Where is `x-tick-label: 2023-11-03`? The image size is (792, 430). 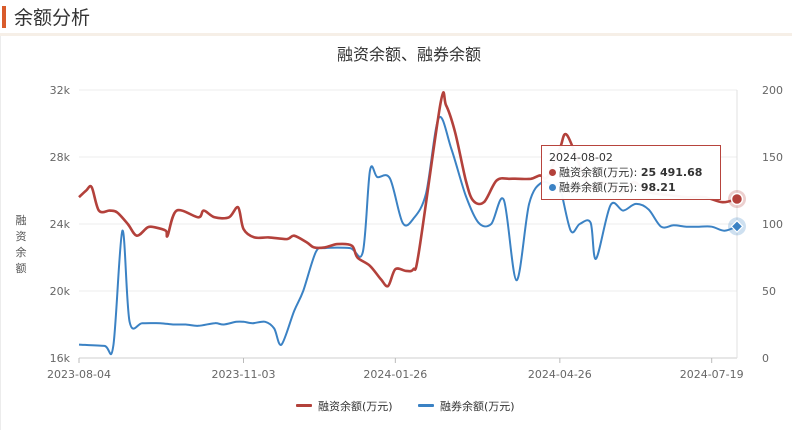 x-tick-label: 2023-11-03 is located at coordinates (244, 374).